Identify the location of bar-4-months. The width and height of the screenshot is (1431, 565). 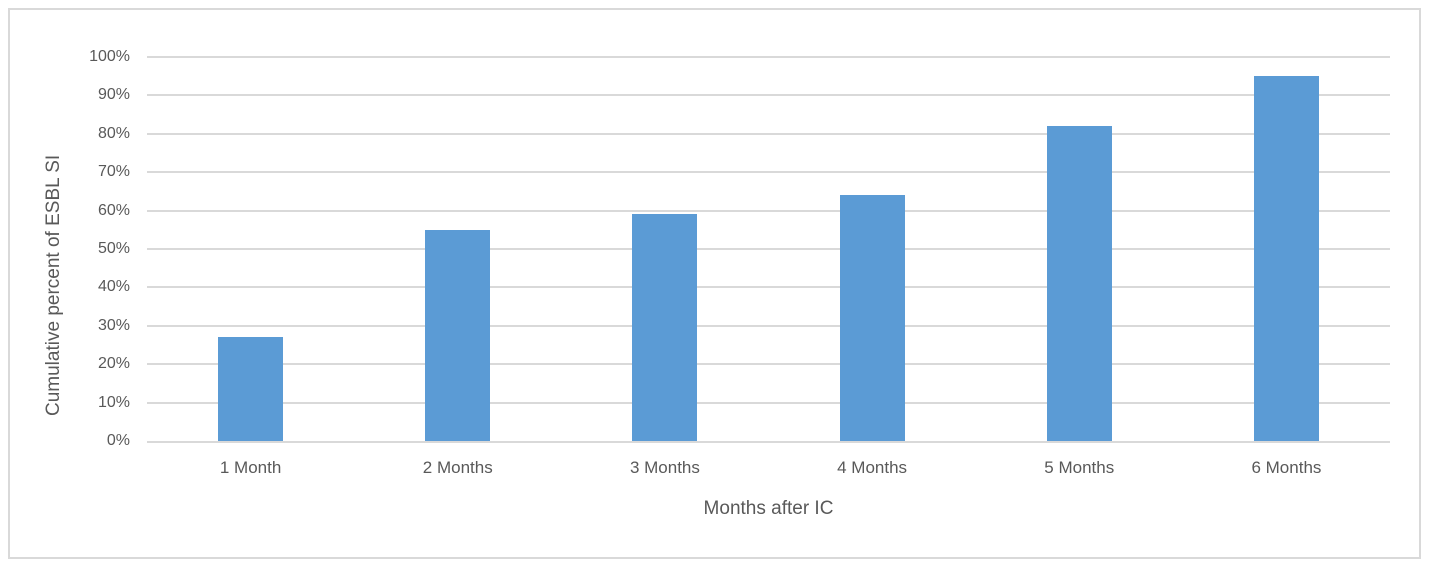
(872, 318).